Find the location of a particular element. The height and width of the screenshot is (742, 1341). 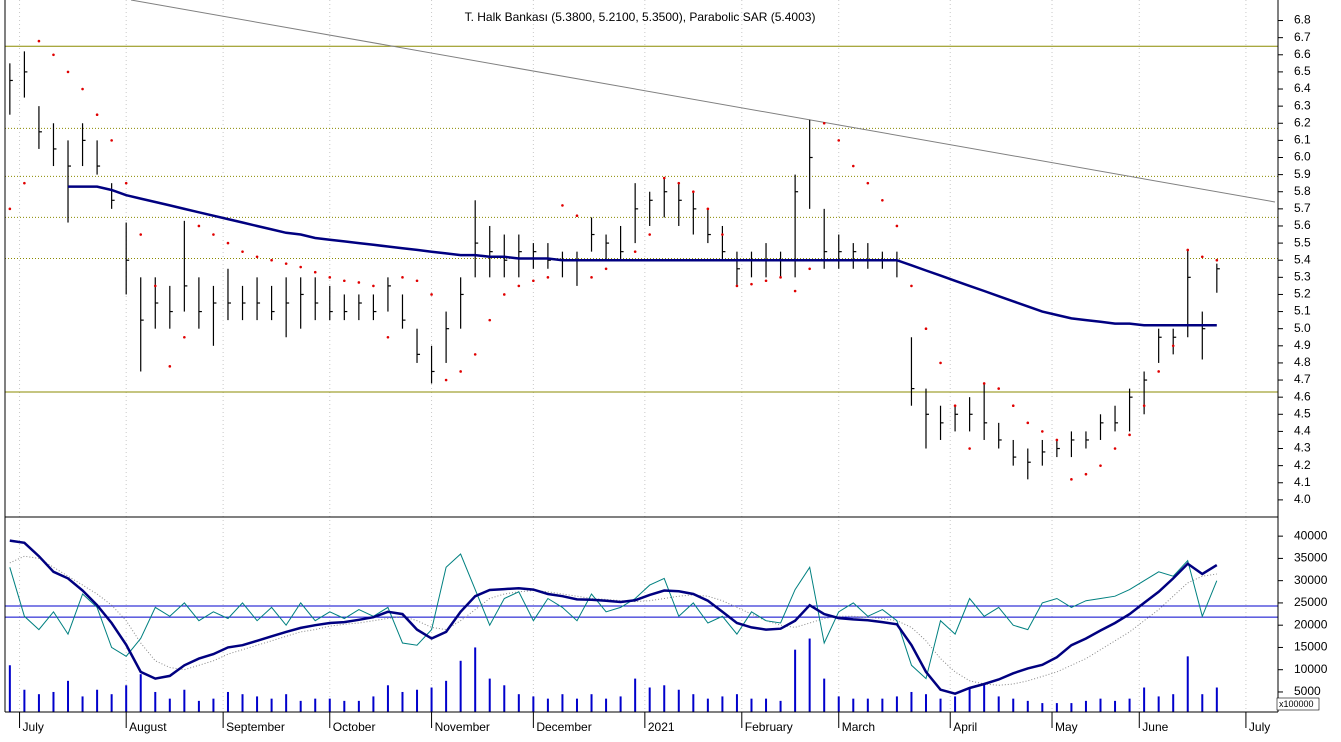

y-tick-label: 4.6 is located at coordinates (1302, 396).